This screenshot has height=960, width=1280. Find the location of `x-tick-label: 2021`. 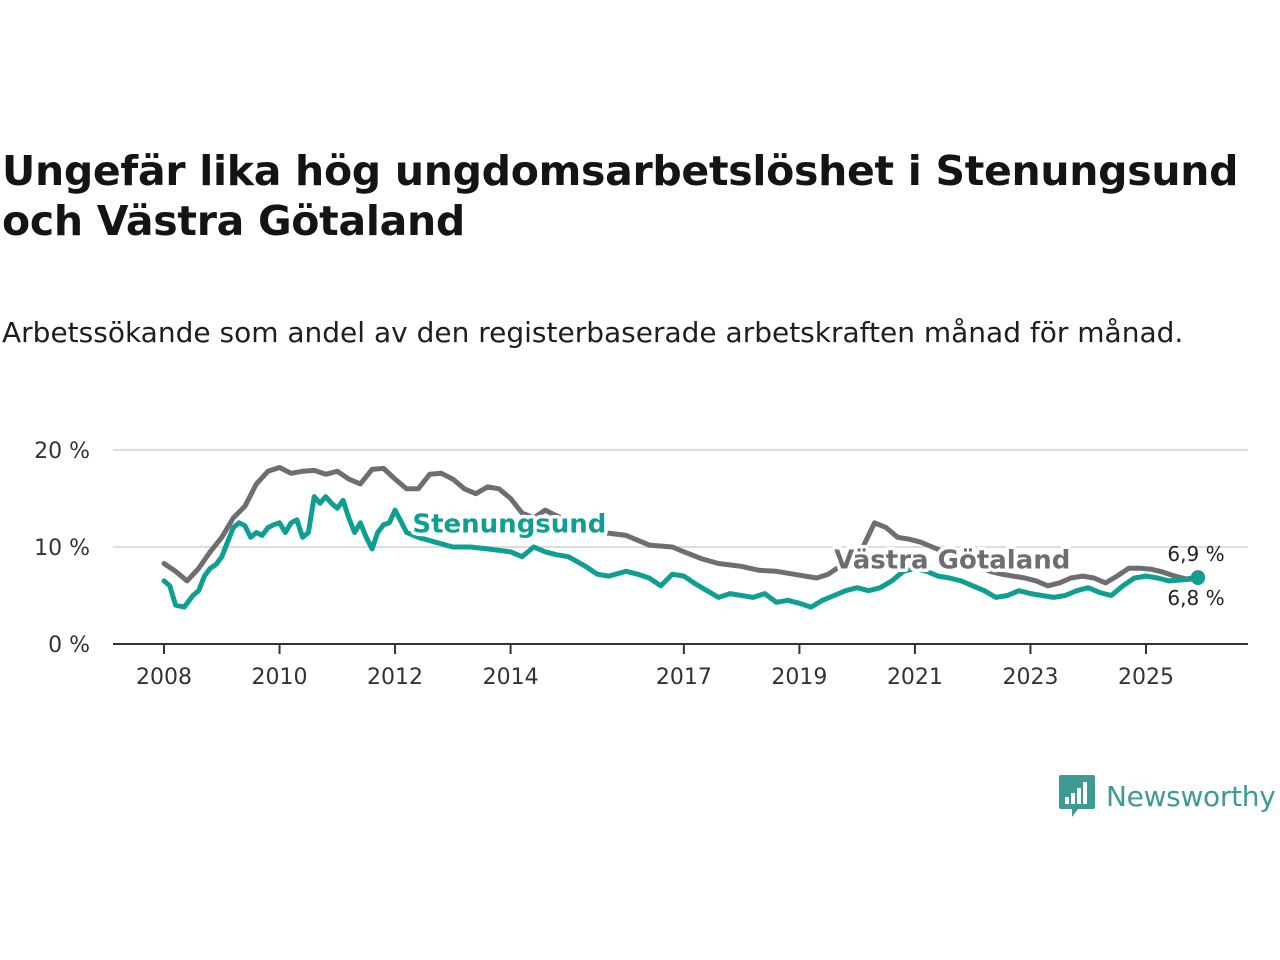

x-tick-label: 2021 is located at coordinates (915, 677).